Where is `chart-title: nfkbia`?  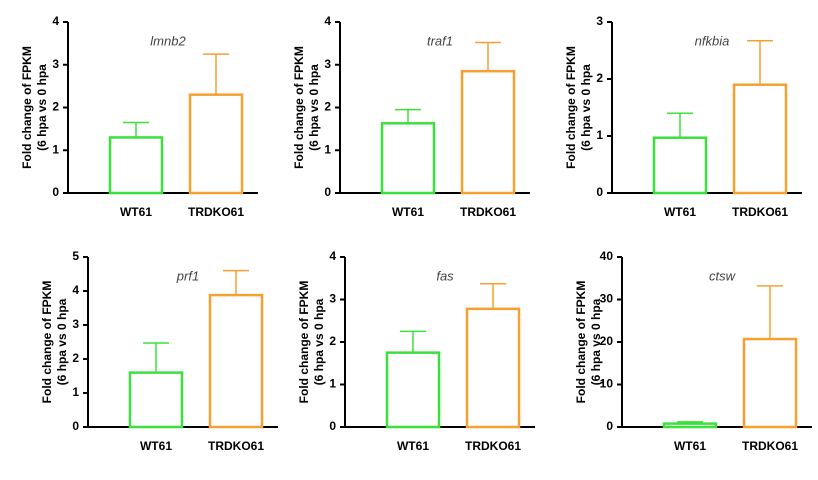 chart-title: nfkbia is located at coordinates (712, 40).